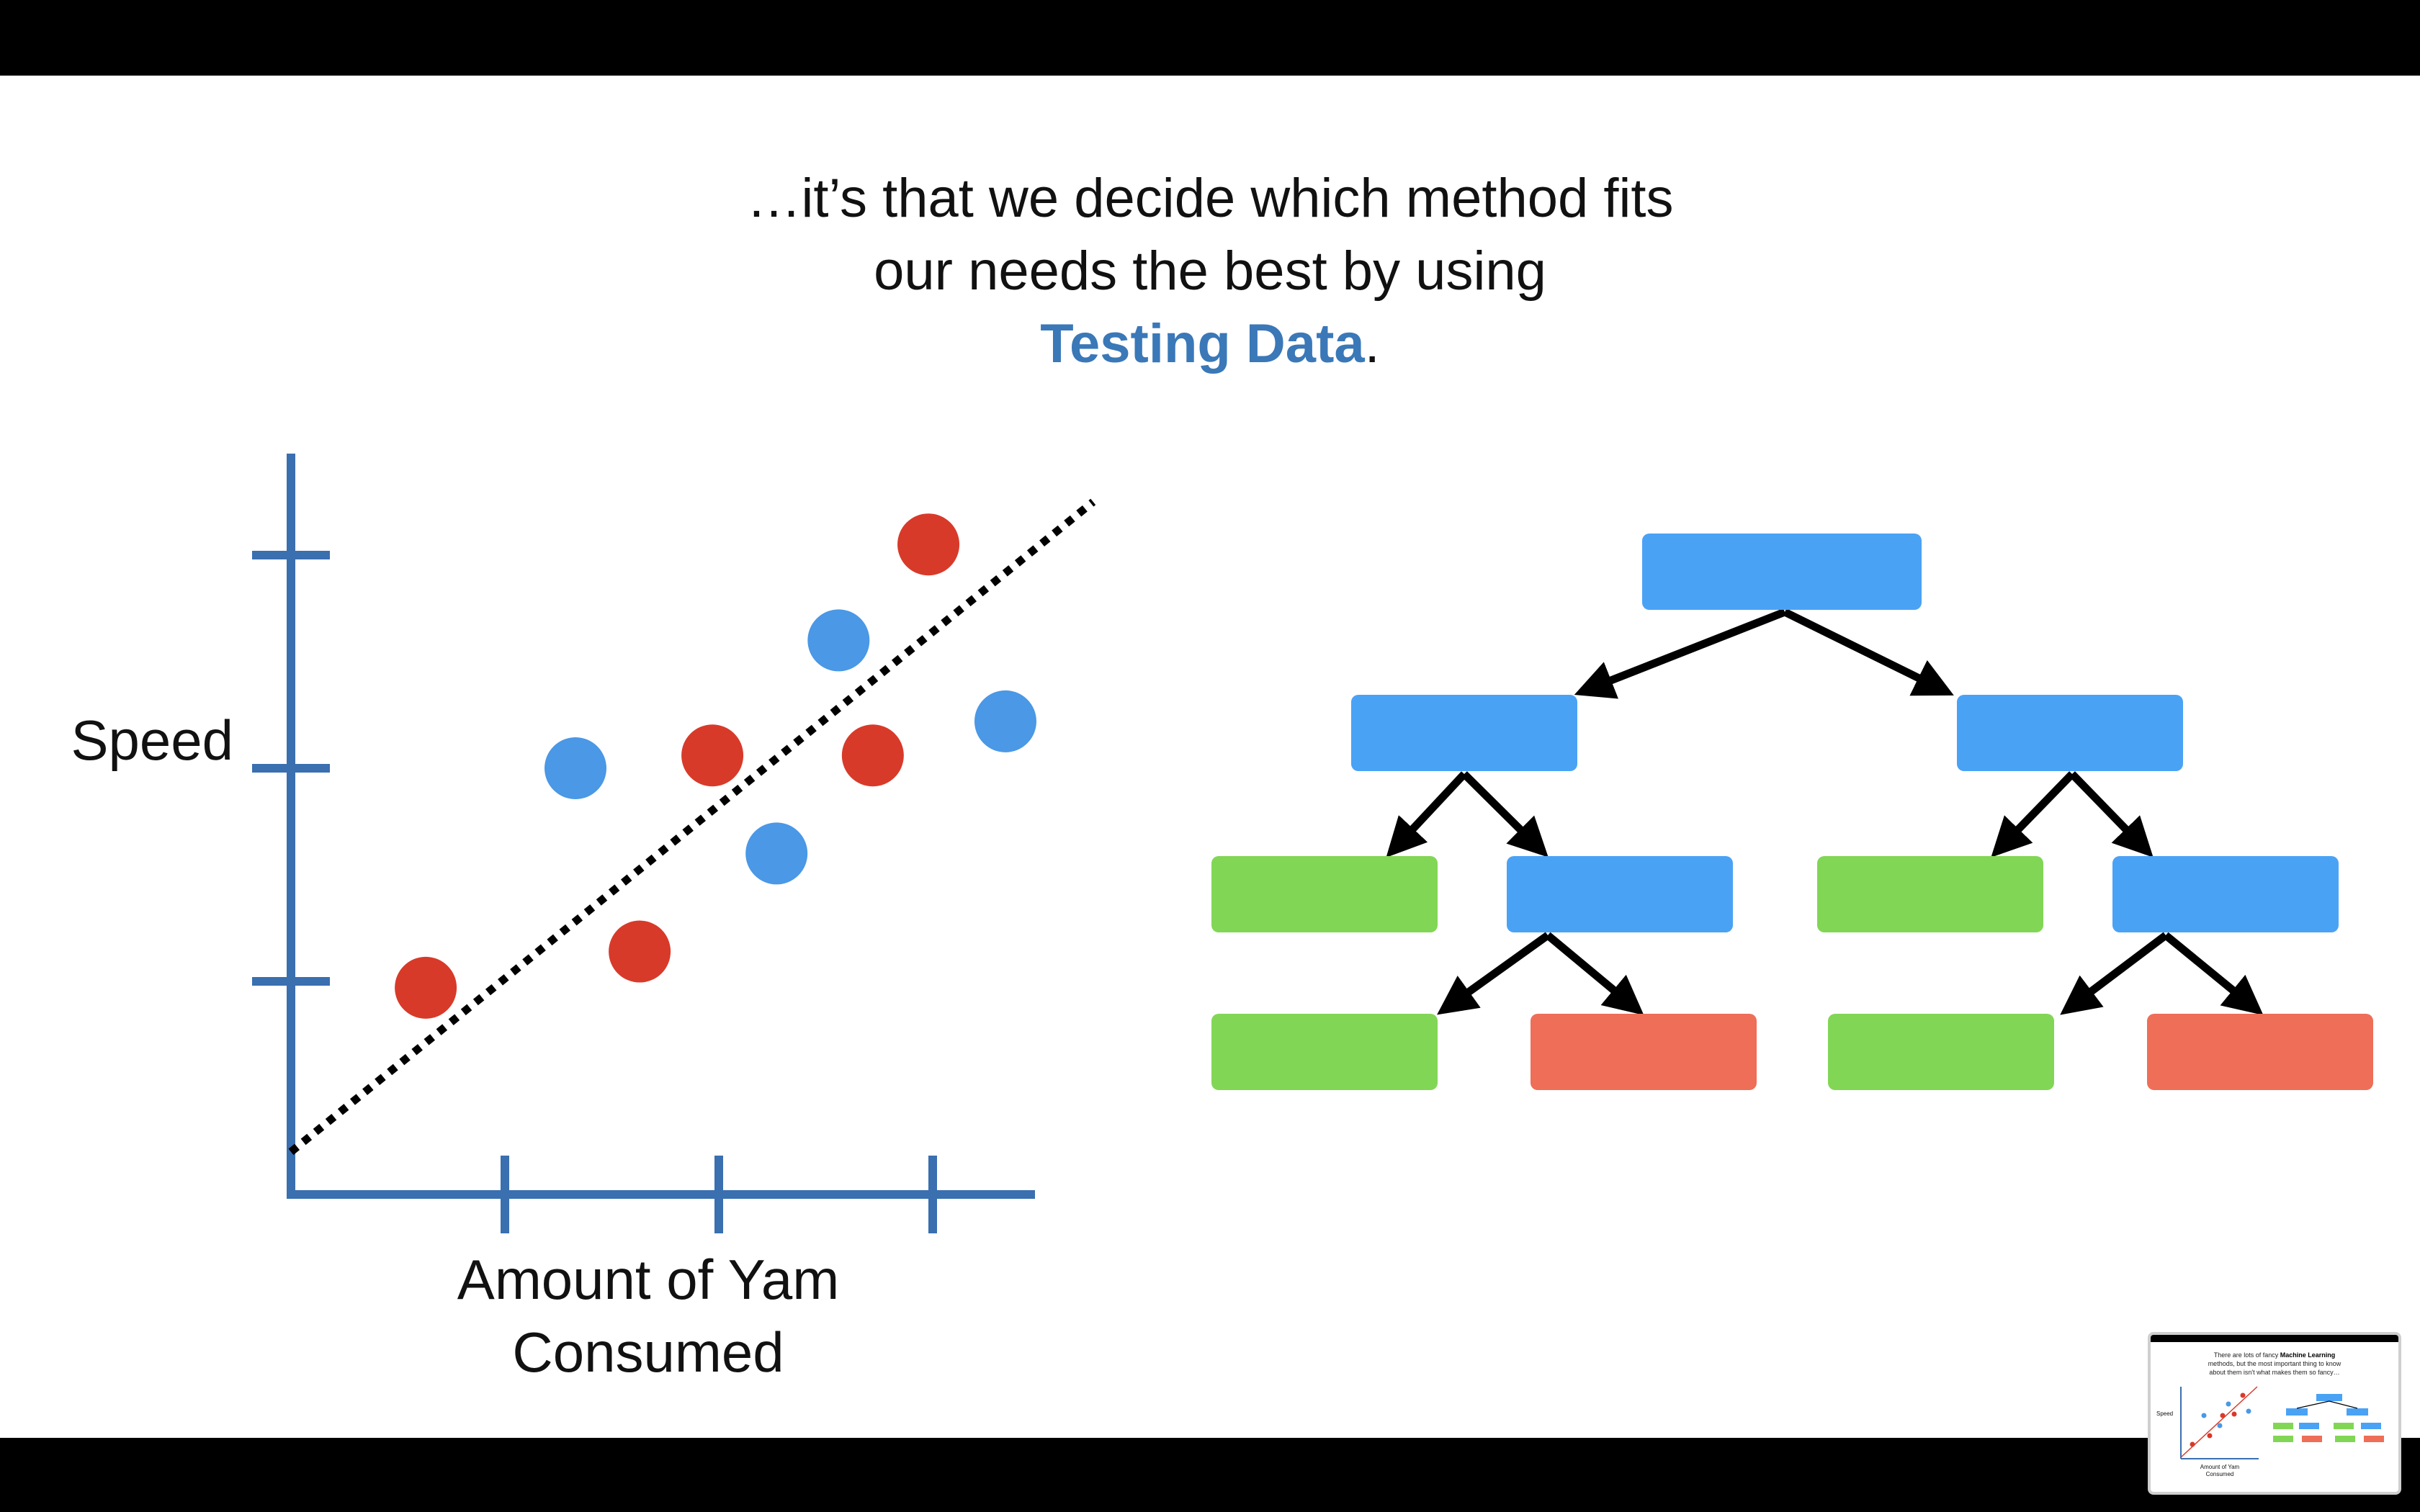  I want to click on x-axis-label-line-2: Consumed, so click(648, 1352).